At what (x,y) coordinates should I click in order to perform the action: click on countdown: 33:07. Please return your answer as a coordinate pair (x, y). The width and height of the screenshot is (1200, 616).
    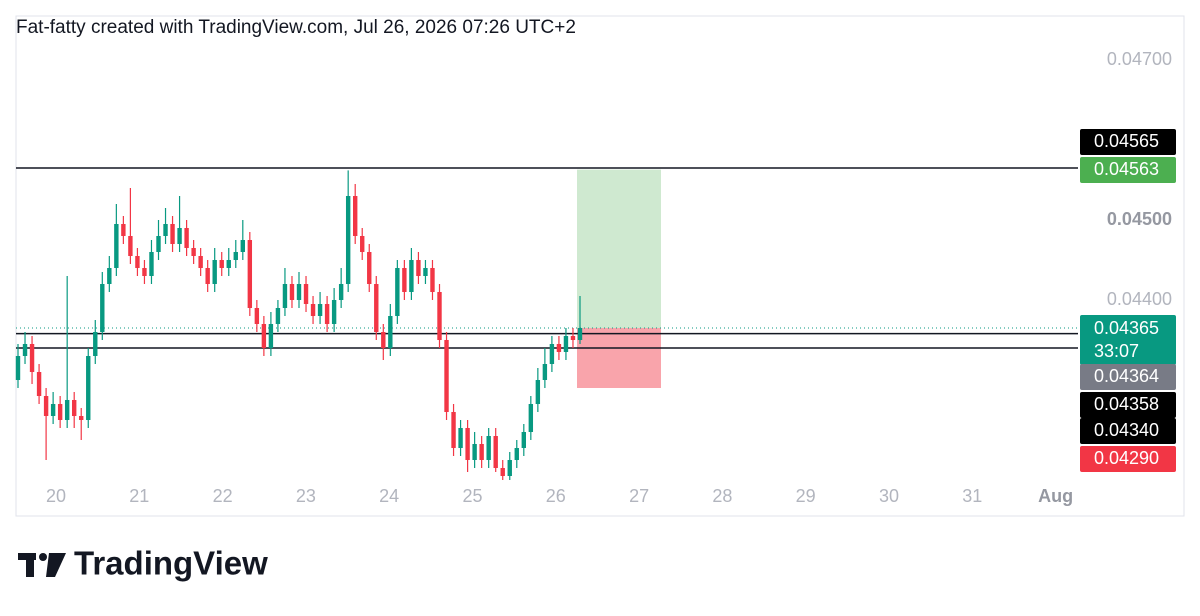
    Looking at the image, I should click on (1116, 351).